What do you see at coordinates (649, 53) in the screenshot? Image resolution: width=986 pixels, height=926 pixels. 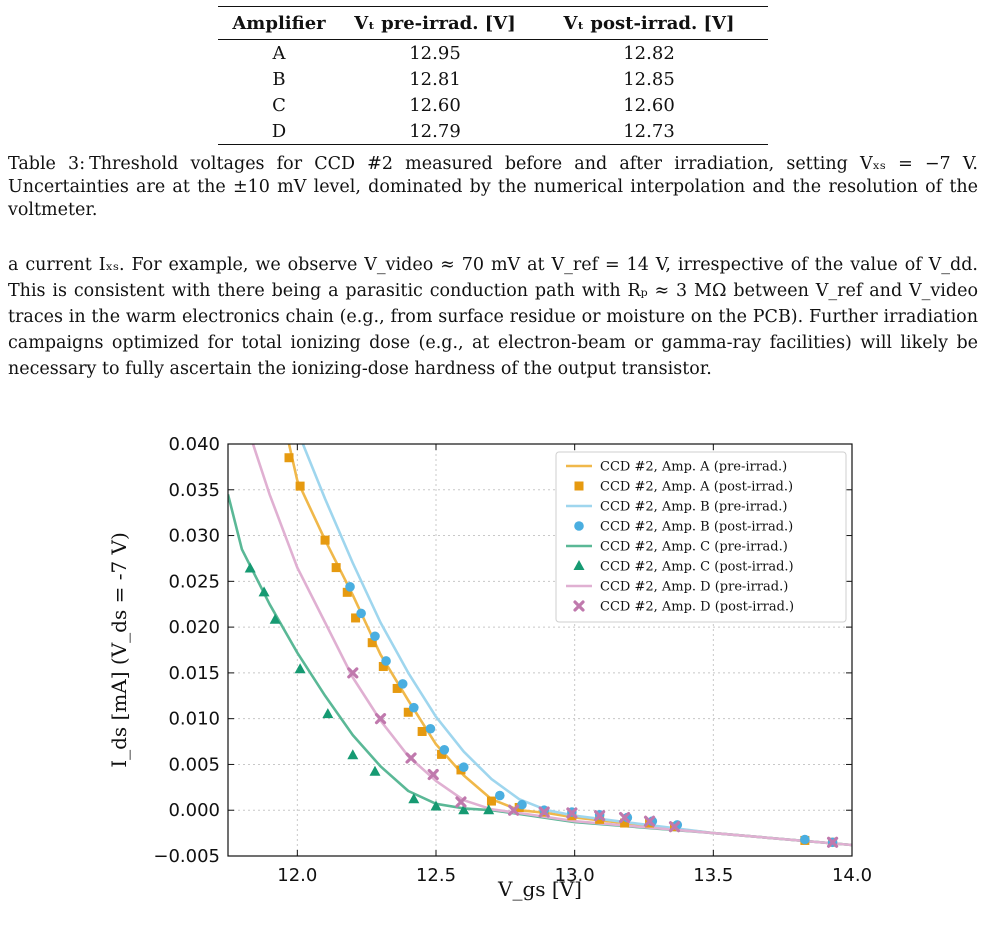 I see `table-cell-post: 12.82` at bounding box center [649, 53].